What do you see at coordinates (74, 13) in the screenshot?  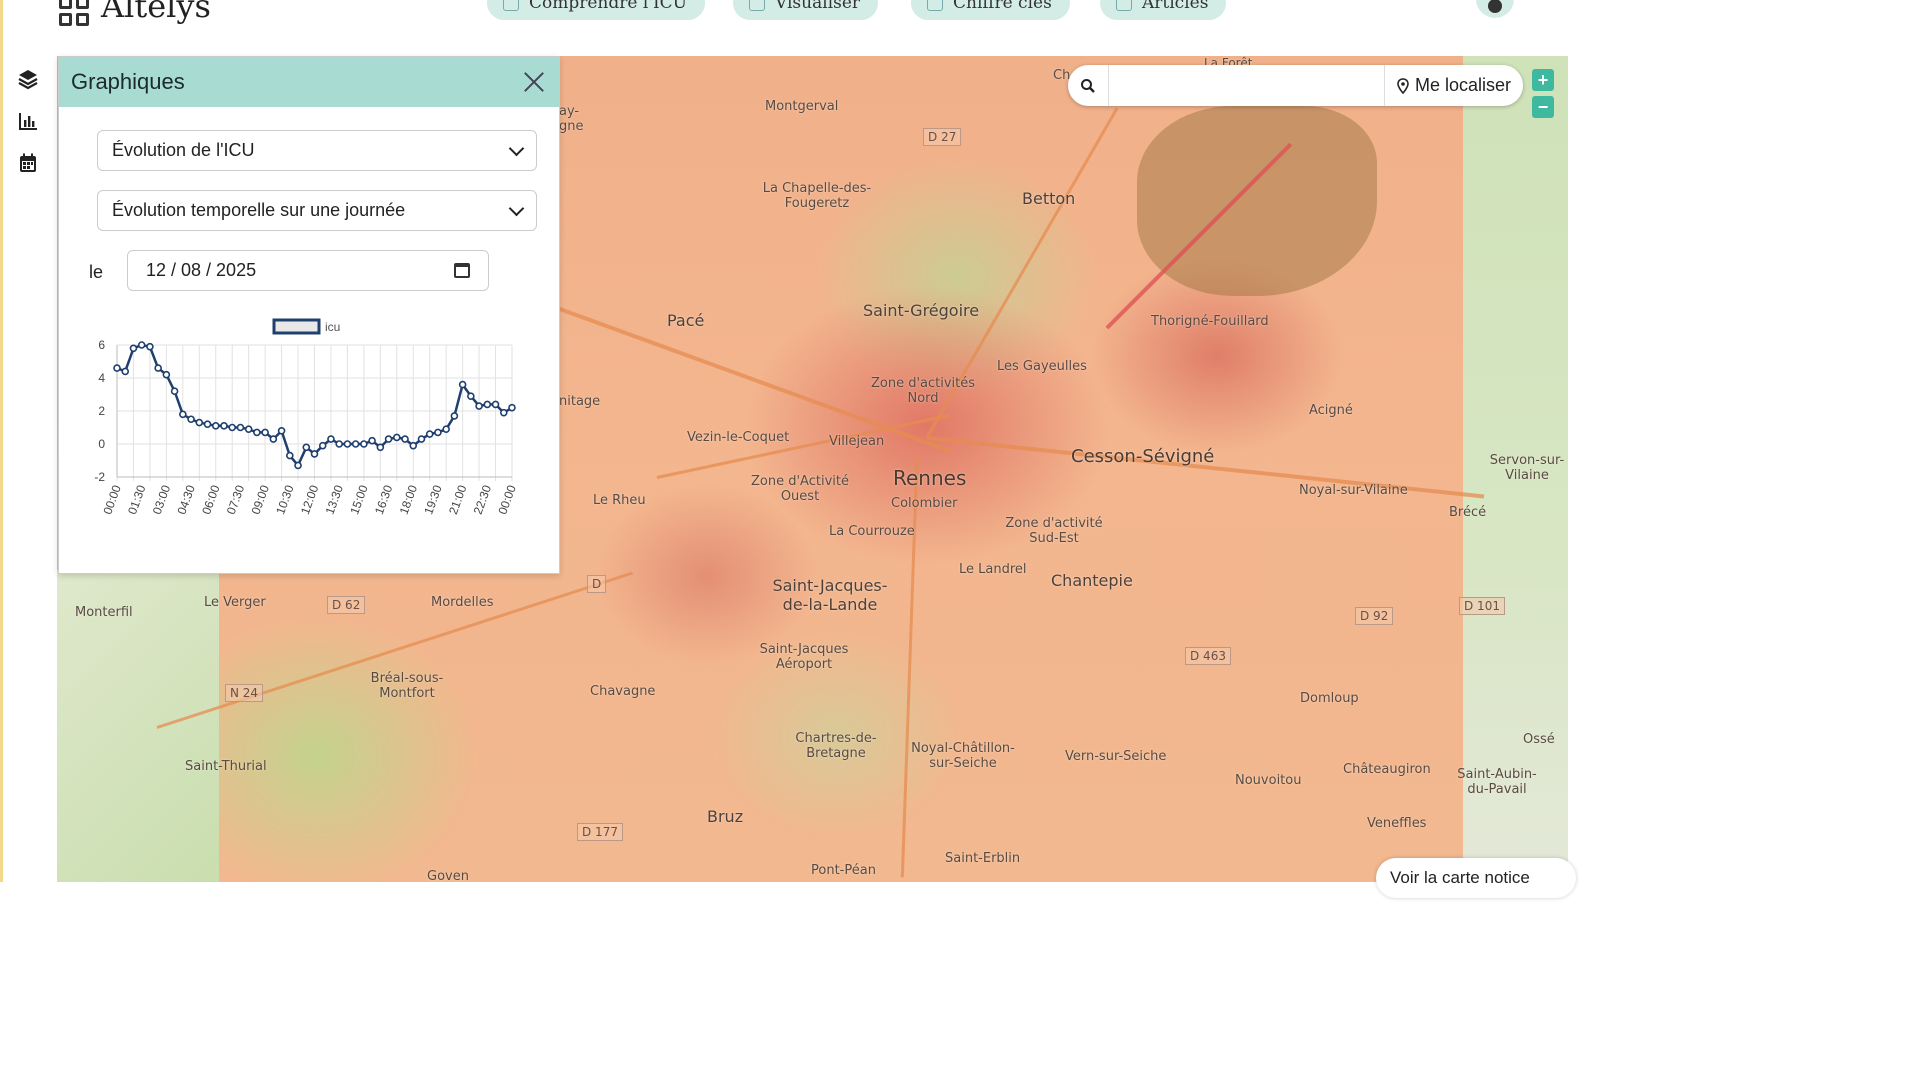 I see `logo-grid-icon` at bounding box center [74, 13].